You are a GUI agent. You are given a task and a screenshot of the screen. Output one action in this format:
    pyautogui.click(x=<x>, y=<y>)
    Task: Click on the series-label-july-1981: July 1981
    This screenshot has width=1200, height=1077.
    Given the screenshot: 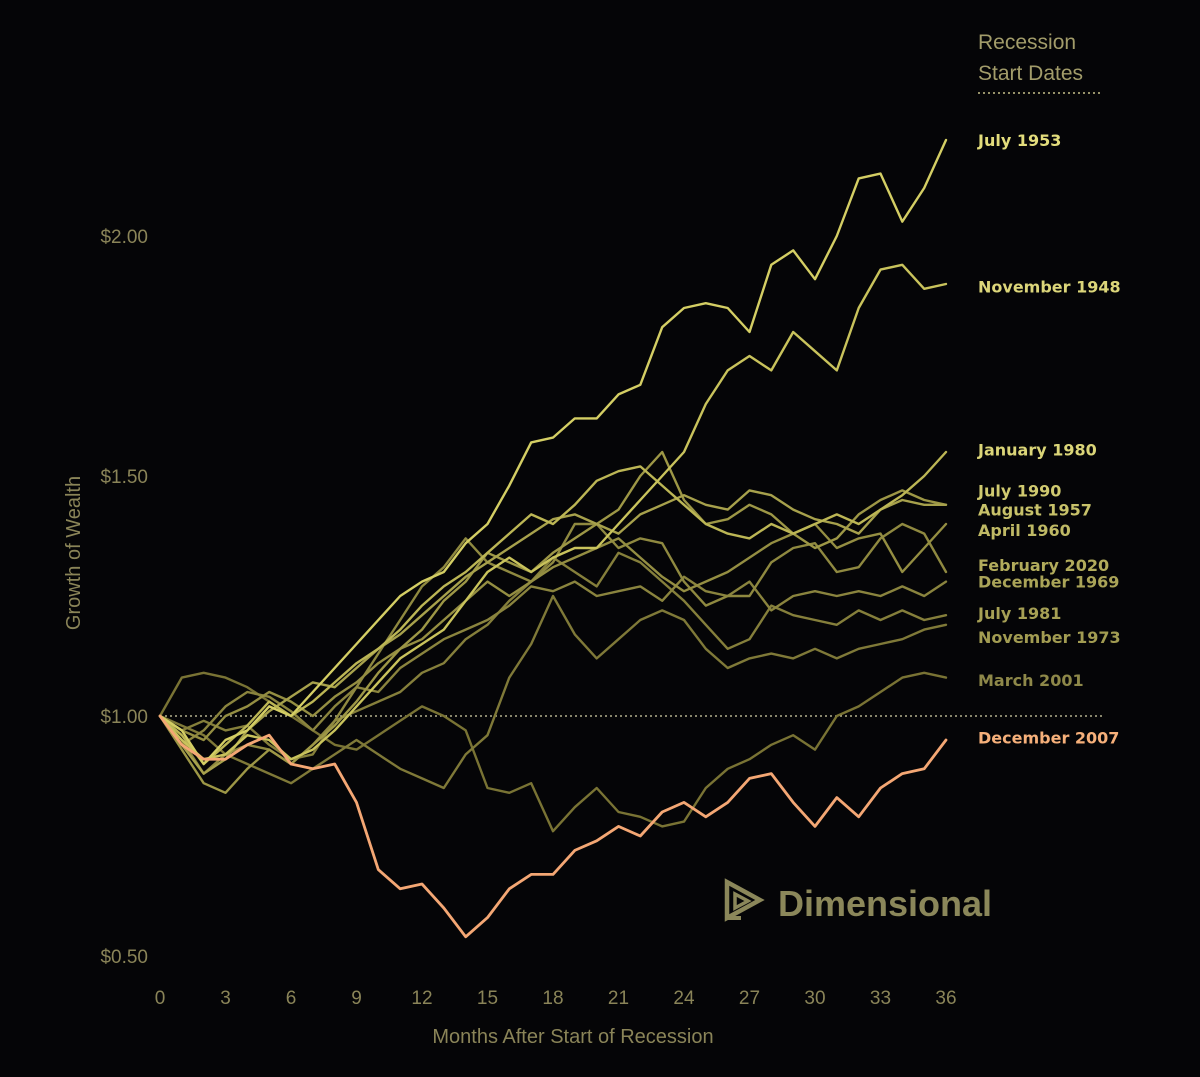 What is the action you would take?
    pyautogui.click(x=1019, y=613)
    